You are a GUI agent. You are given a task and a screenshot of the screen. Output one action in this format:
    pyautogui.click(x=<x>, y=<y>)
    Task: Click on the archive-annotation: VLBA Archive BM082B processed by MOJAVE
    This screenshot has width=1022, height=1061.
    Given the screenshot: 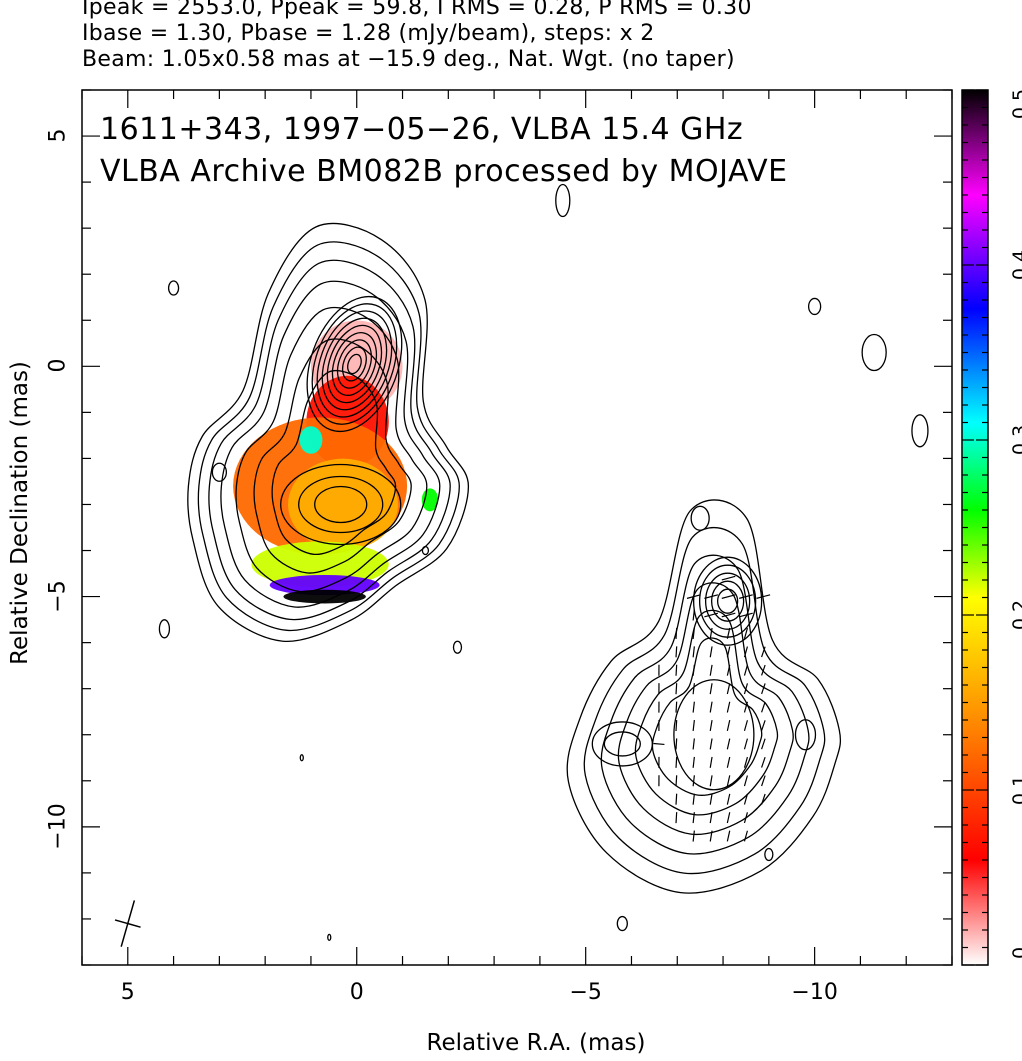 What is the action you would take?
    pyautogui.click(x=444, y=171)
    